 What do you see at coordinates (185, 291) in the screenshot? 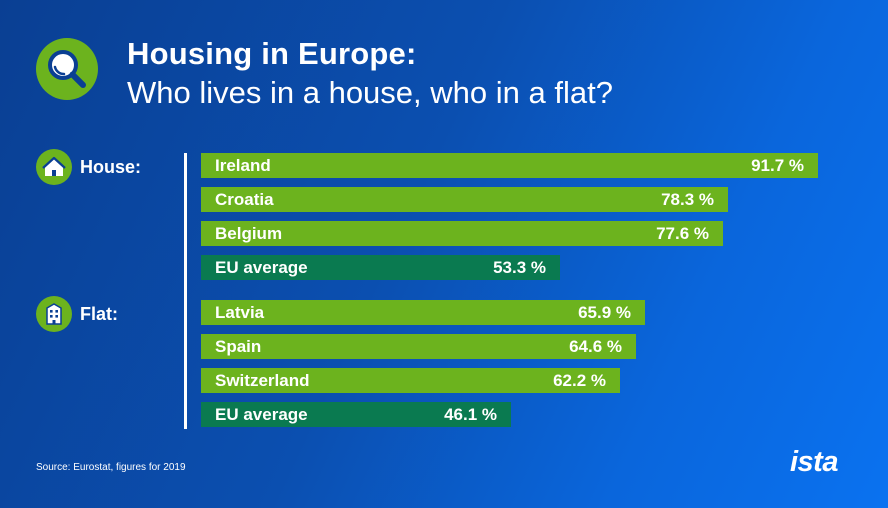
I see `chart-divider-line` at bounding box center [185, 291].